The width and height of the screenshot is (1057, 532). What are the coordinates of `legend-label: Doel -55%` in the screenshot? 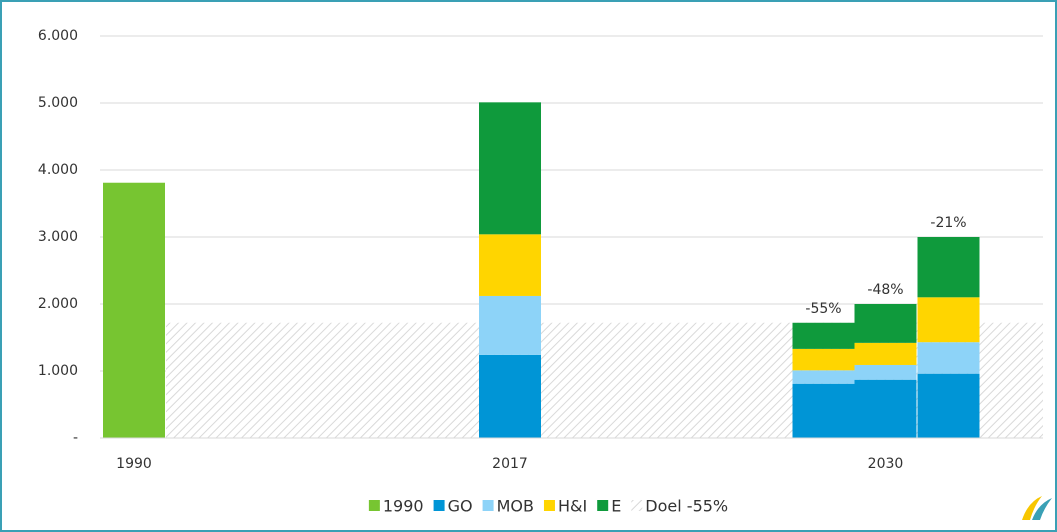 It's located at (686, 506).